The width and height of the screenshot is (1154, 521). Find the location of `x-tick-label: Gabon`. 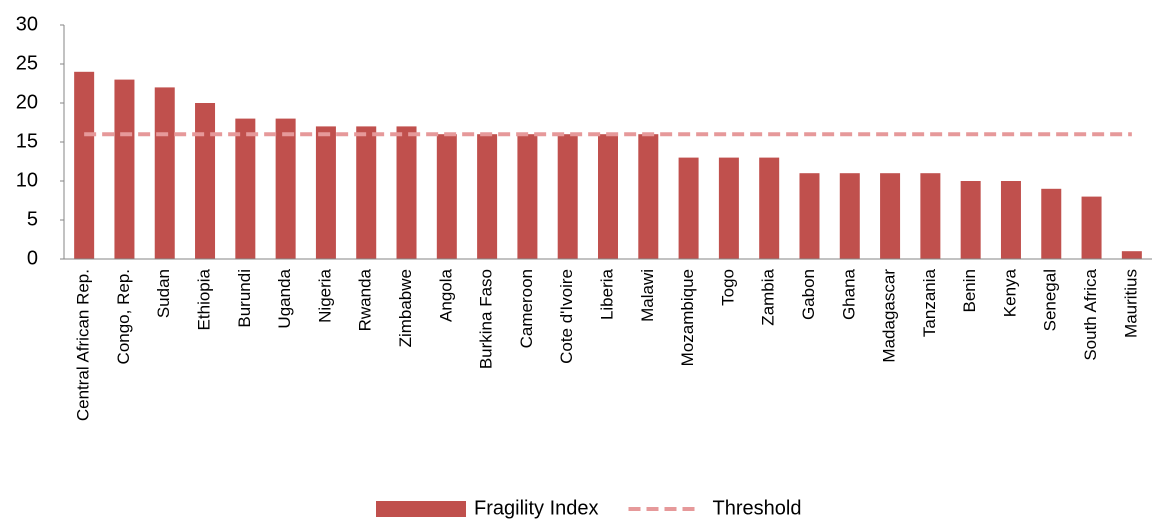

x-tick-label: Gabon is located at coordinates (808, 294).